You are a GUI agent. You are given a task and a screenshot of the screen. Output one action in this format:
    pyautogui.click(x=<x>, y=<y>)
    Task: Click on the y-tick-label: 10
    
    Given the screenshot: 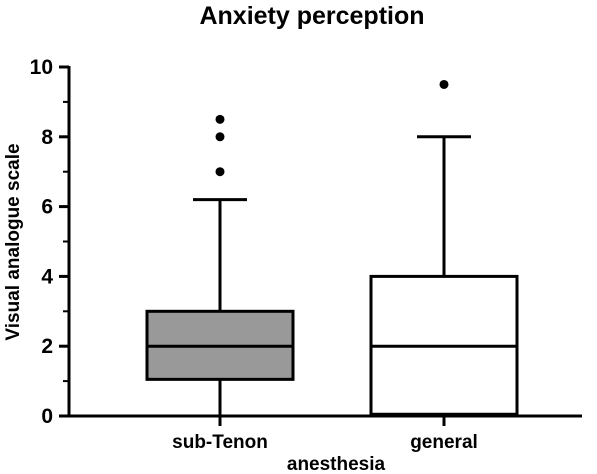 What is the action you would take?
    pyautogui.click(x=41, y=67)
    